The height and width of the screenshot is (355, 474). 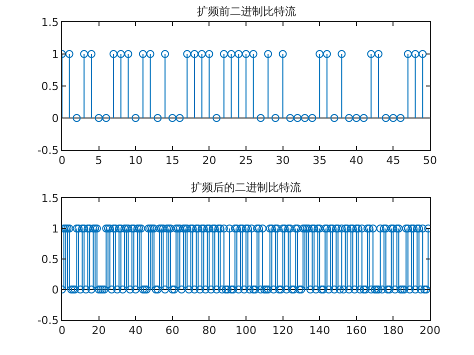 I want to click on x-tick-label: 200, so click(x=430, y=331).